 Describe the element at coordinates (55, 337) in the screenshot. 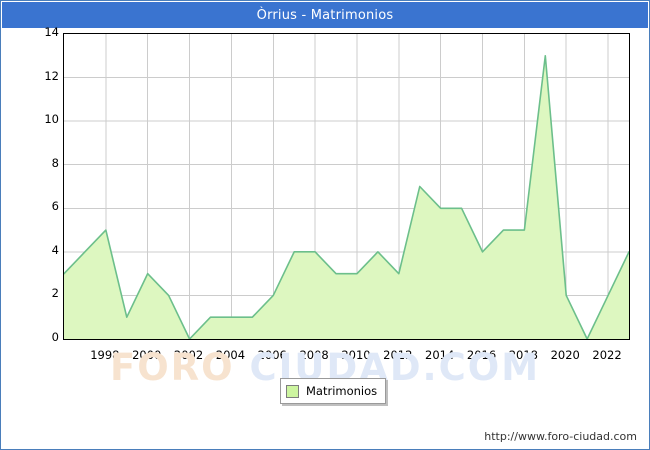

I see `y-tick-label: 0` at that location.